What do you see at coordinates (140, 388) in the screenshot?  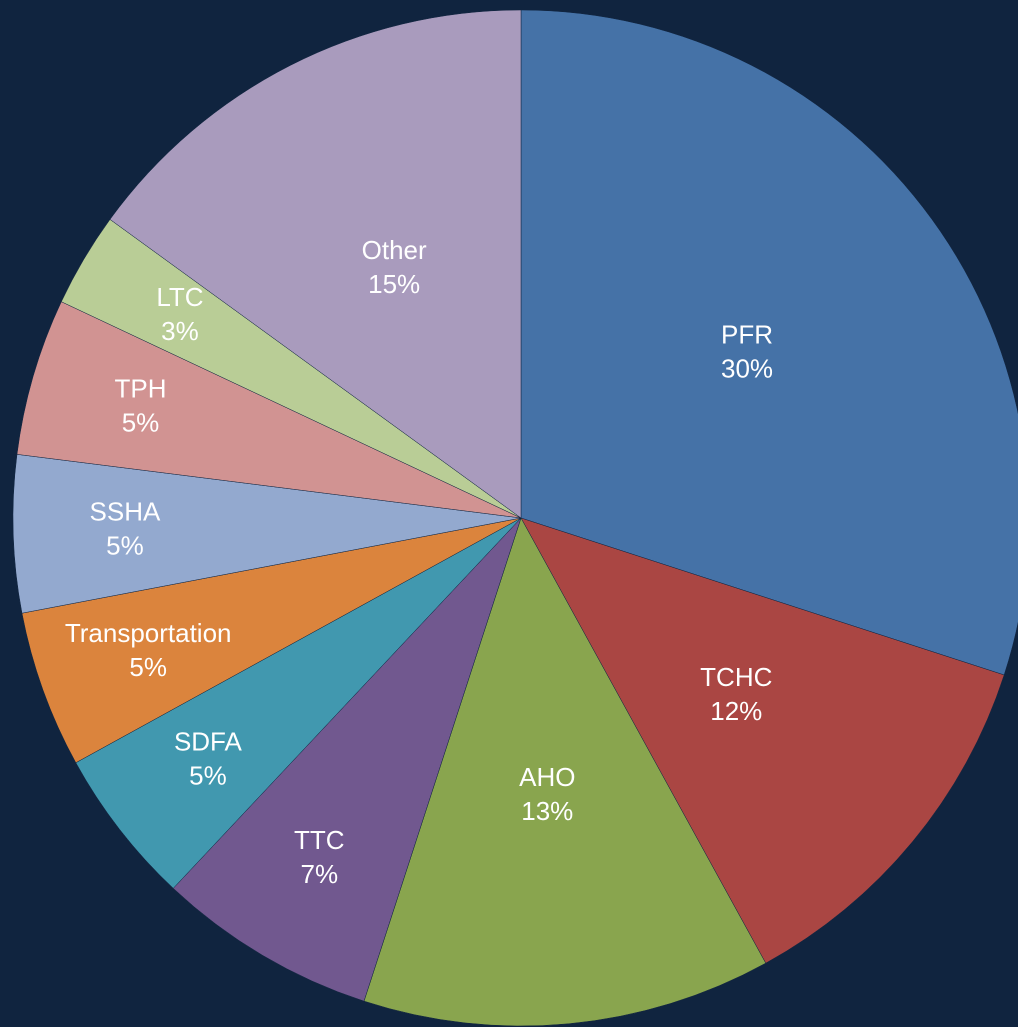 I see `slice-label: TPH` at bounding box center [140, 388].